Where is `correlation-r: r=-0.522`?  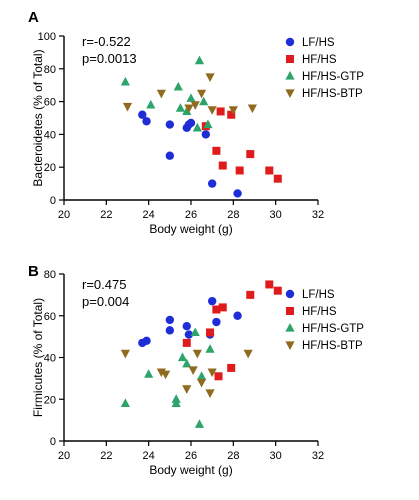 correlation-r: r=-0.522 is located at coordinates (106, 41).